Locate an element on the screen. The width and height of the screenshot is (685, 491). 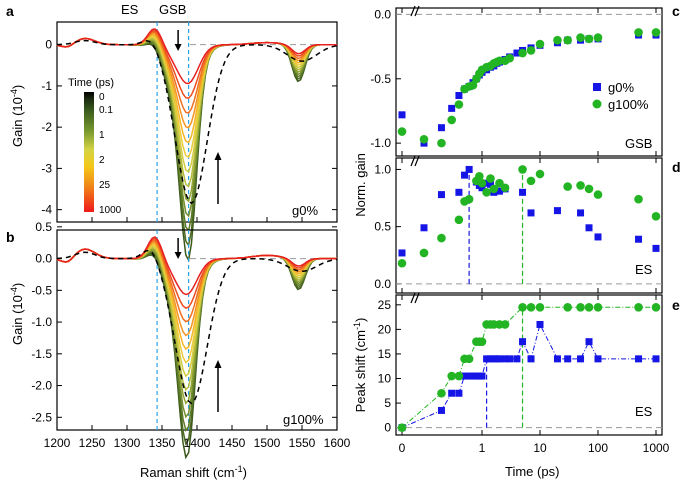
panel-e-letter: e is located at coordinates (676, 305).